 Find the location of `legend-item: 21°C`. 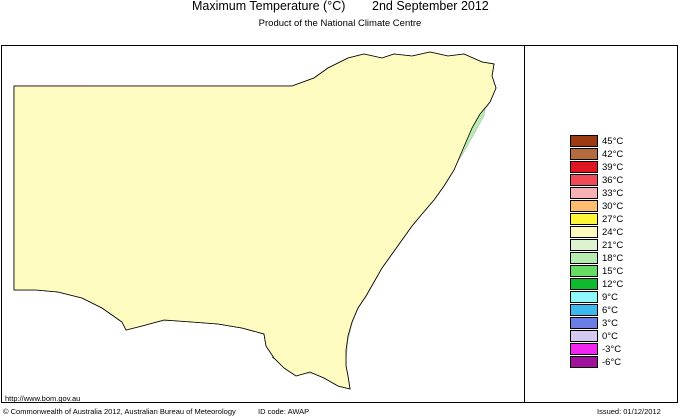

legend-item: 21°C is located at coordinates (596, 245).